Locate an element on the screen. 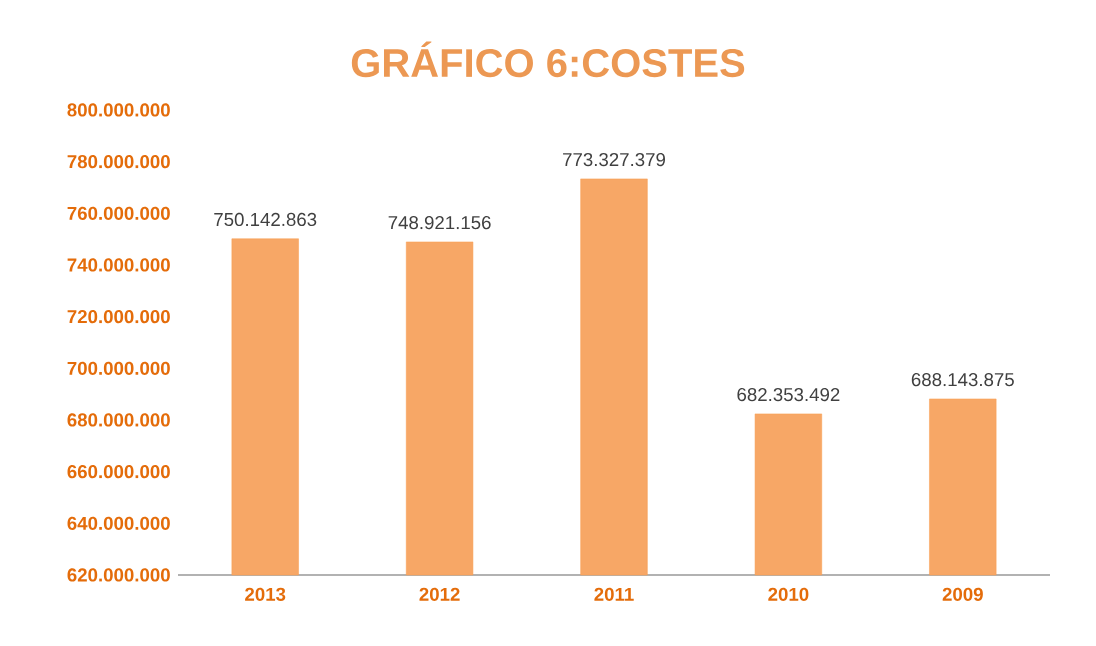 This screenshot has width=1096, height=646. x-tick-label: 2012 is located at coordinates (439, 594).